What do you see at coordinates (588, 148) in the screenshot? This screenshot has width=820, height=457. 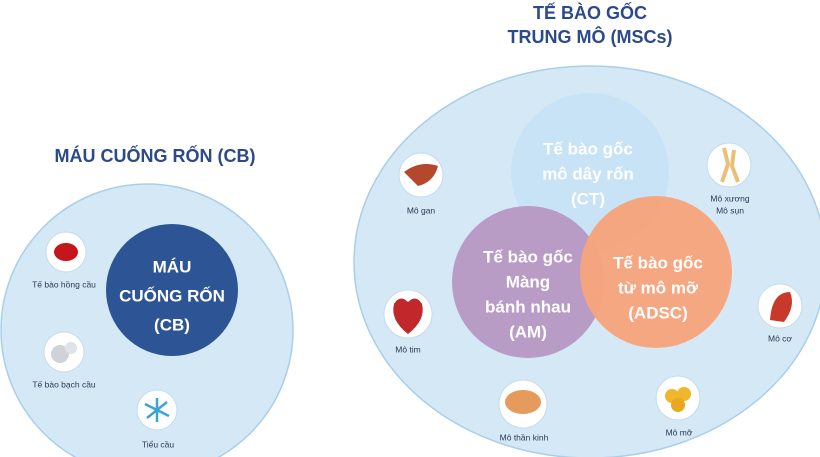 I see `ct-label: Tế bào gốc` at bounding box center [588, 148].